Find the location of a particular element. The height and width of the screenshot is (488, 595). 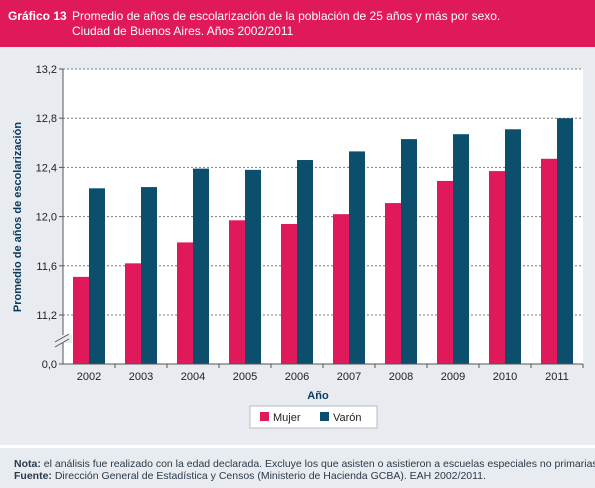

x-axis-label: Año is located at coordinates (318, 396).